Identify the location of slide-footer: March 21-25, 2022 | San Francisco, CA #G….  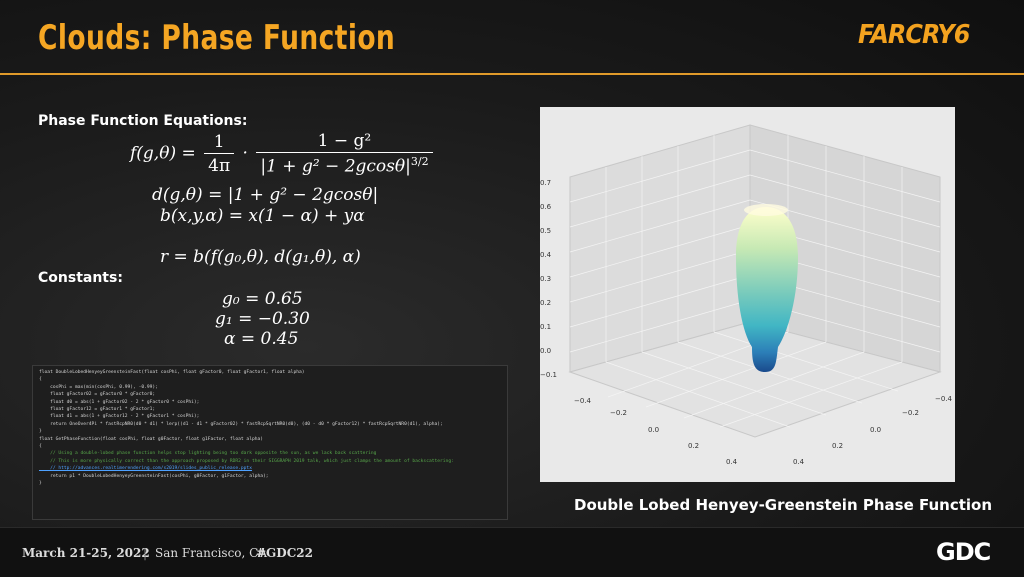
(512, 552).